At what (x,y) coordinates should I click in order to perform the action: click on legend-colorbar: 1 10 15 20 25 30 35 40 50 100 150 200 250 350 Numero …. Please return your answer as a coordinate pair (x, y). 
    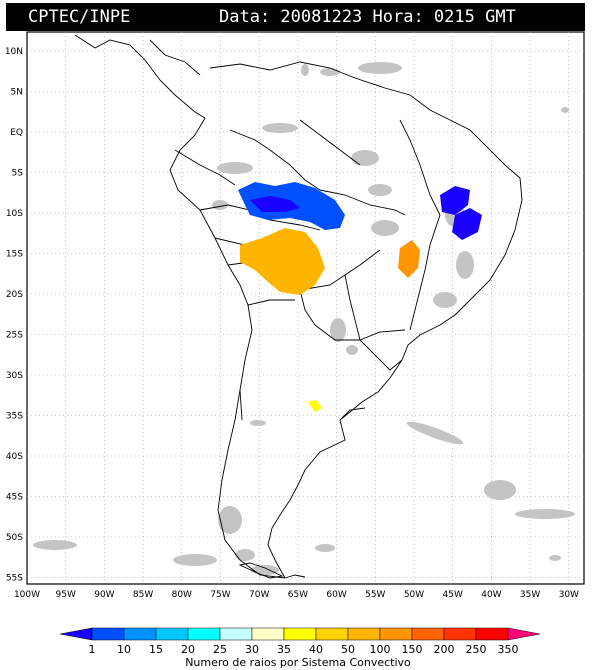
    Looking at the image, I should click on (300, 648).